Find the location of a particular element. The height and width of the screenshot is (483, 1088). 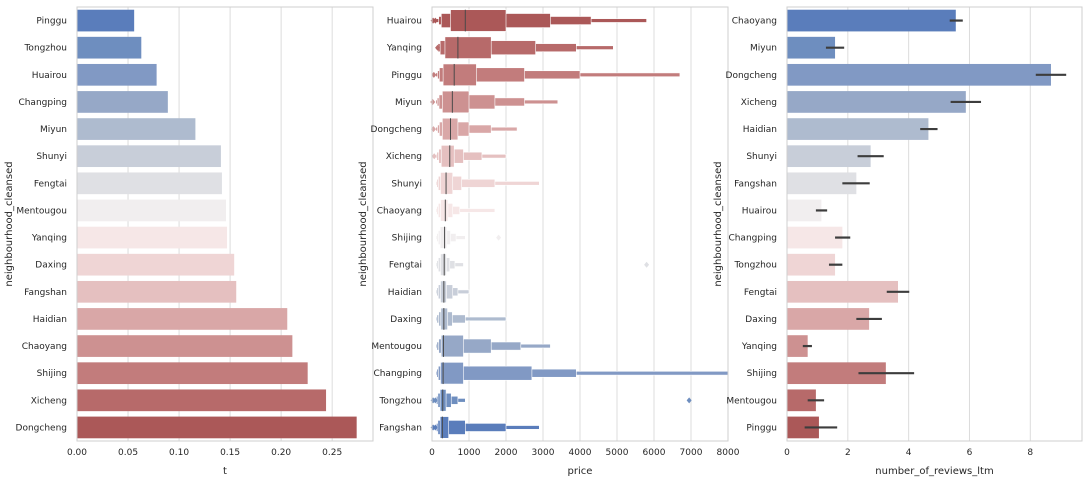

bar-shijing is located at coordinates (836, 373).